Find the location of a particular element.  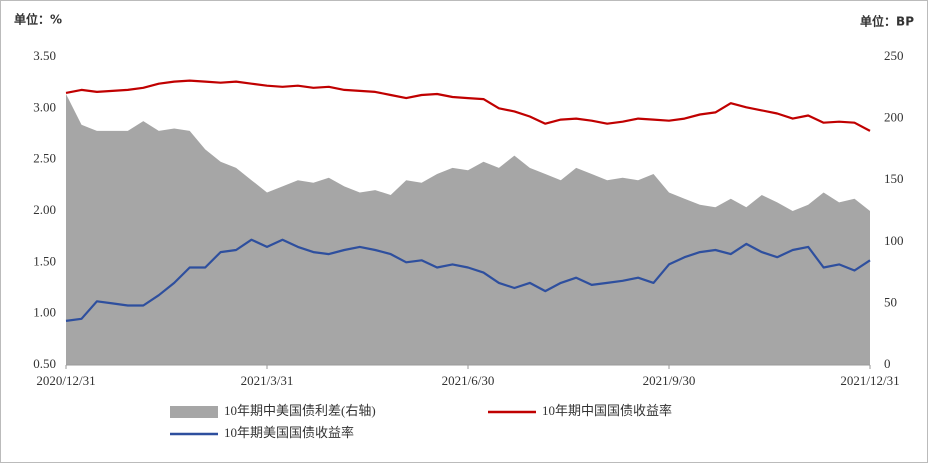

y-tick-label: 0.50 is located at coordinates (44, 363).